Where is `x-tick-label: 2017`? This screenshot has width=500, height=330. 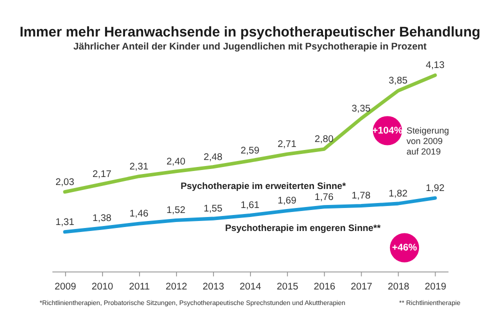 x-tick-label: 2017 is located at coordinates (361, 287).